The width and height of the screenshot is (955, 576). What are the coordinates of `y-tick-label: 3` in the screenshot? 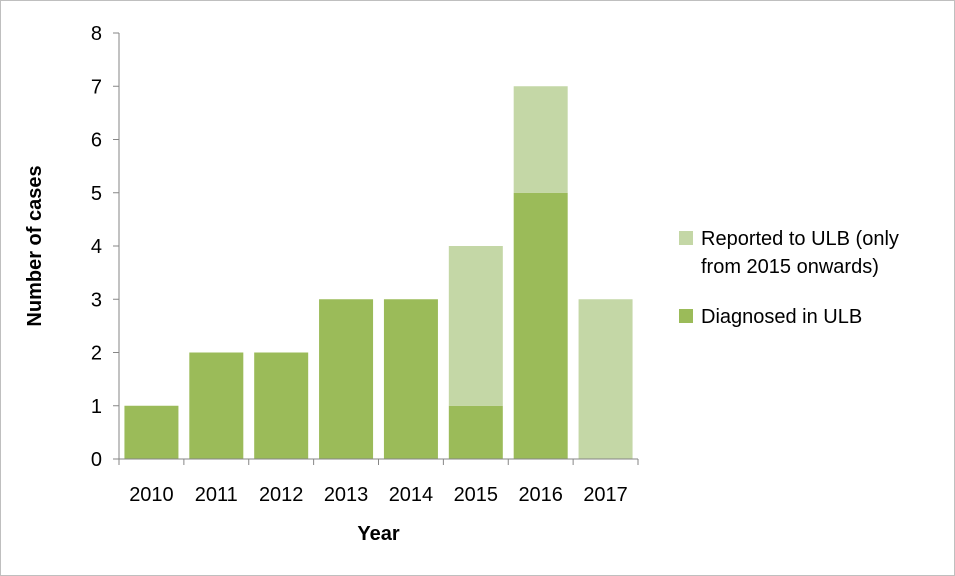 It's located at (96, 300).